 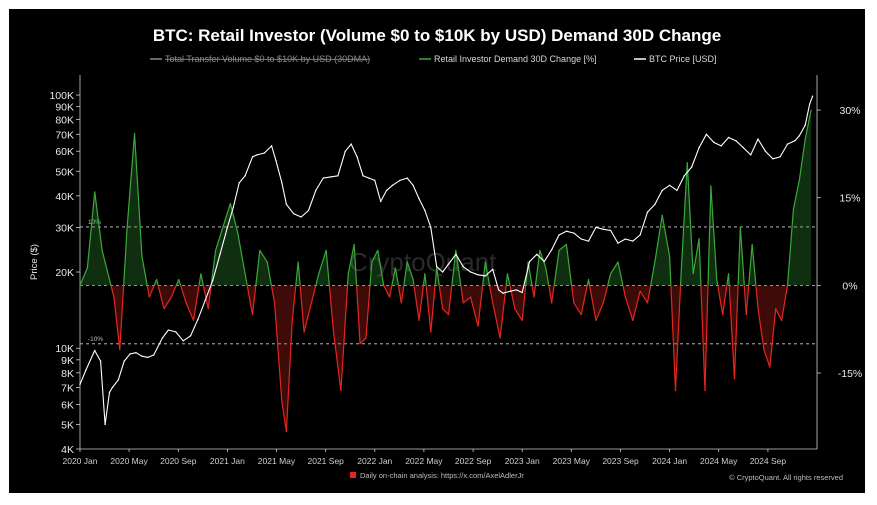 I want to click on x-tick-label: 2023 May, so click(x=572, y=461).